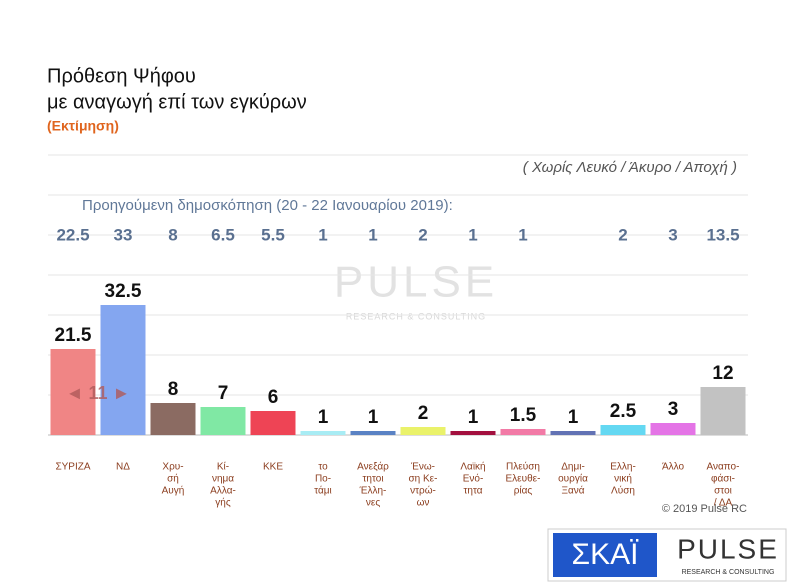  I want to click on x-tick-label: τητα, so click(472, 491).